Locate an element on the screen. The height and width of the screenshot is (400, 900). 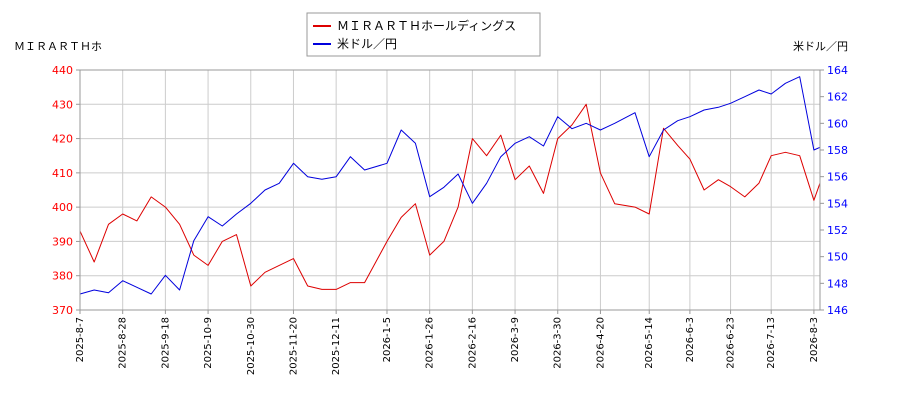
left-tick-label: 400 is located at coordinates (62, 207).